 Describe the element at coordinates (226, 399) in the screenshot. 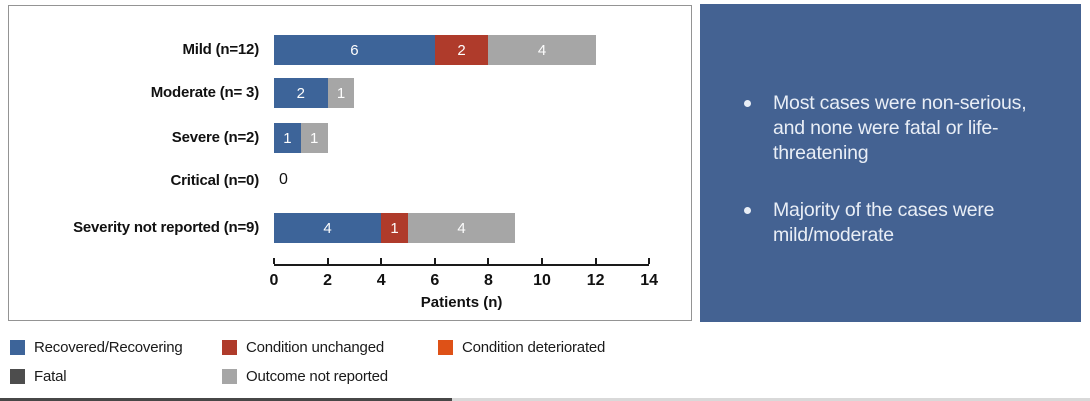

I see `bottom-edge-dark` at that location.